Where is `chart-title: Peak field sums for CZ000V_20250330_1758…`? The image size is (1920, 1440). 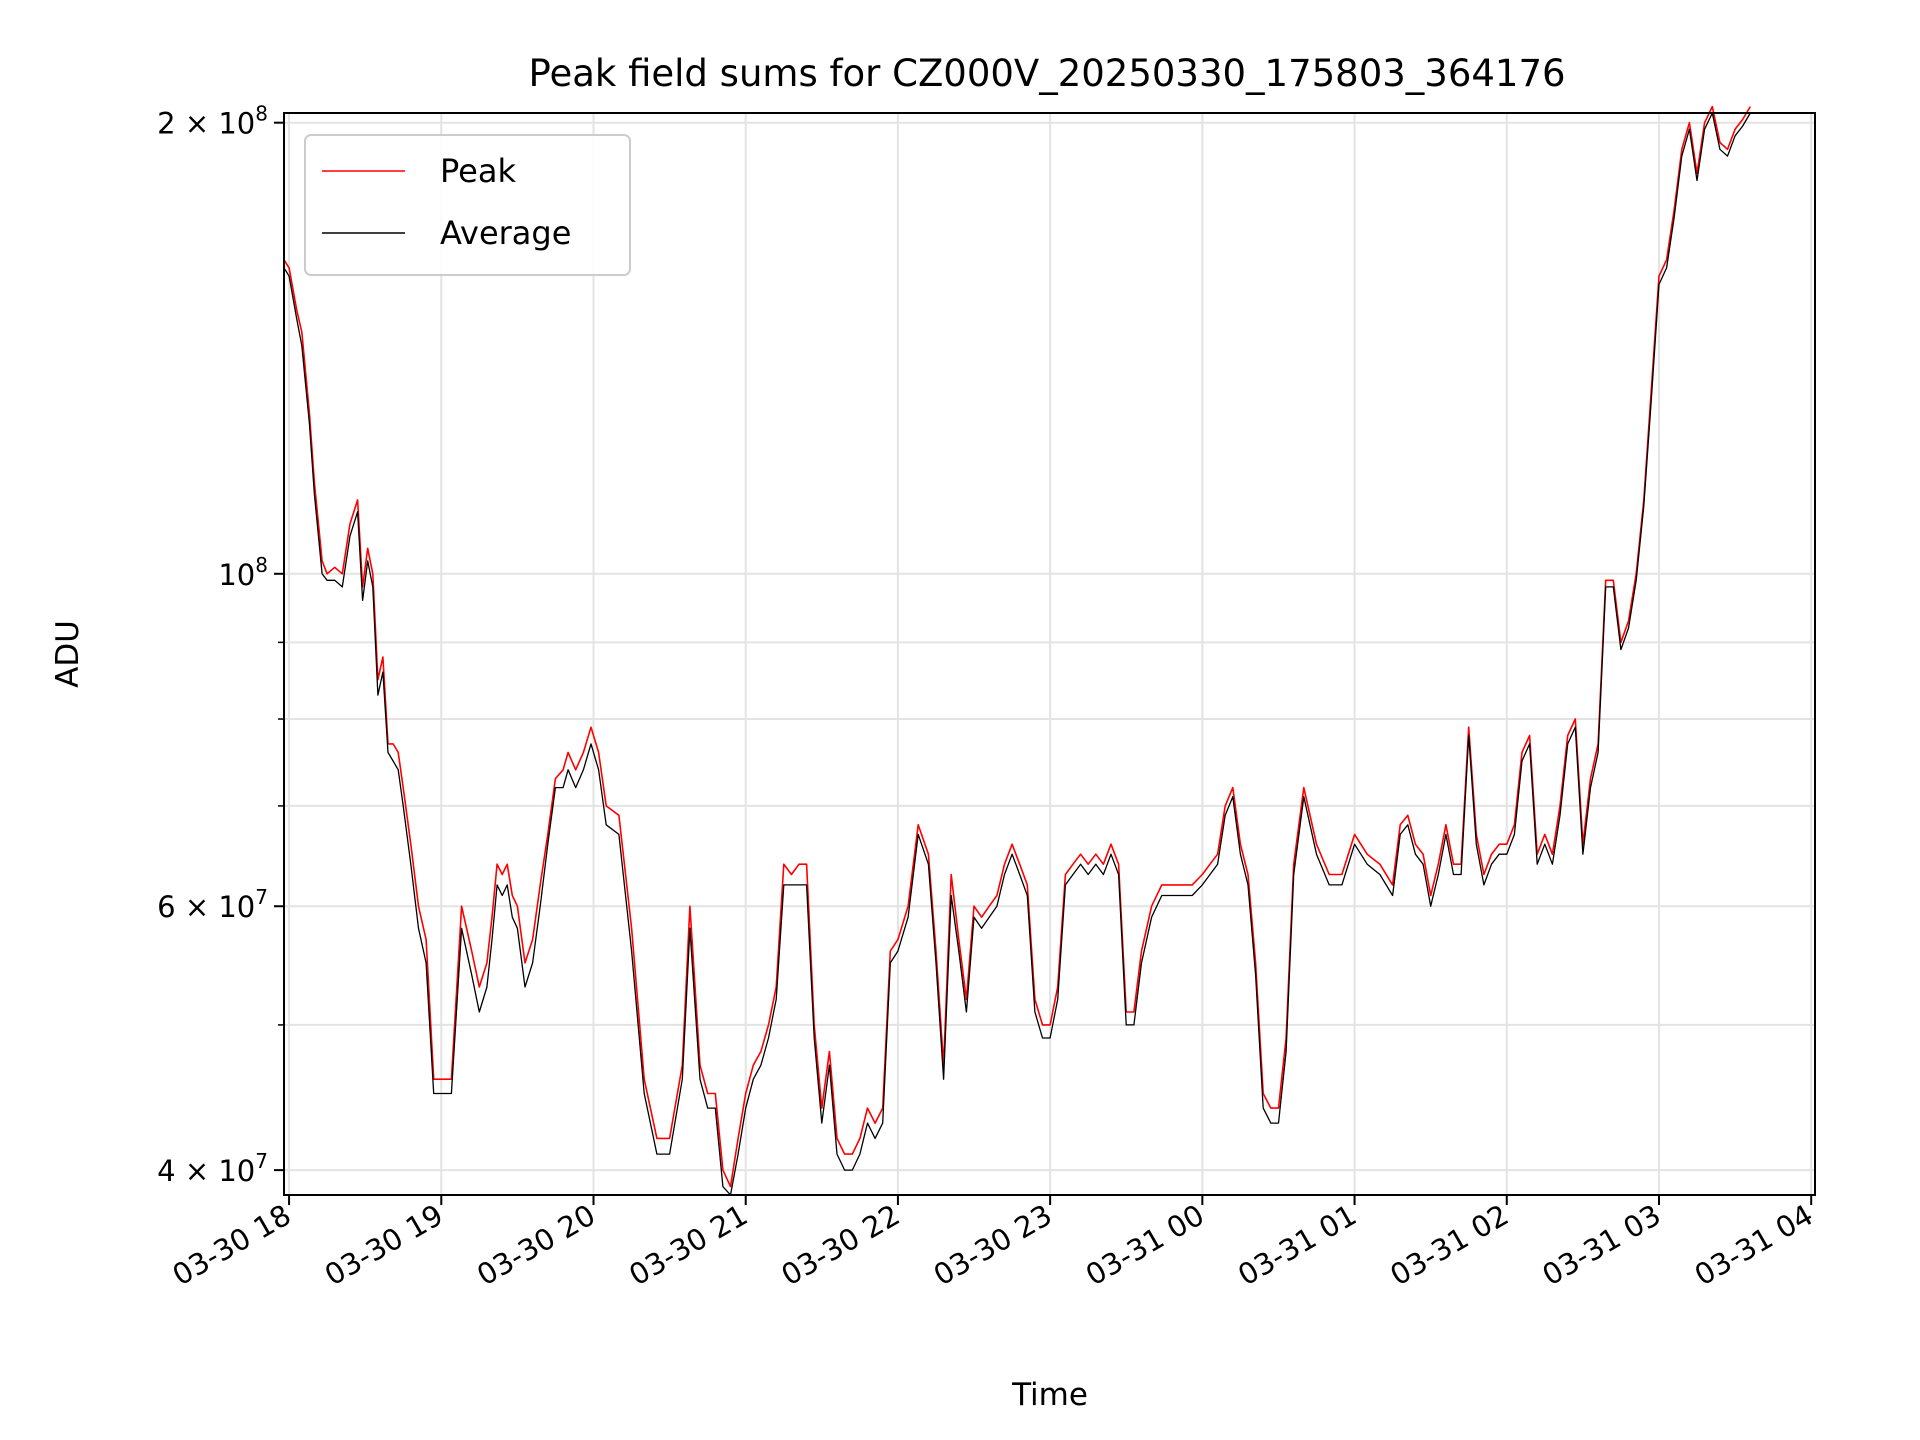
chart-title: Peak field sums for CZ000V_20250330_1758… is located at coordinates (1046, 73).